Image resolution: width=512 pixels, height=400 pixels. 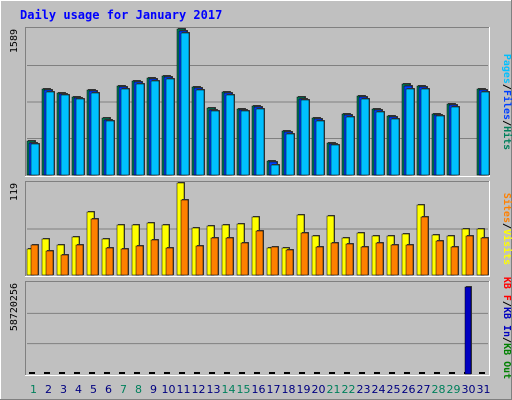 What do you see at coordinates (506, 322) in the screenshot?
I see `right-legend-panel3-item: KB In` at bounding box center [506, 322].